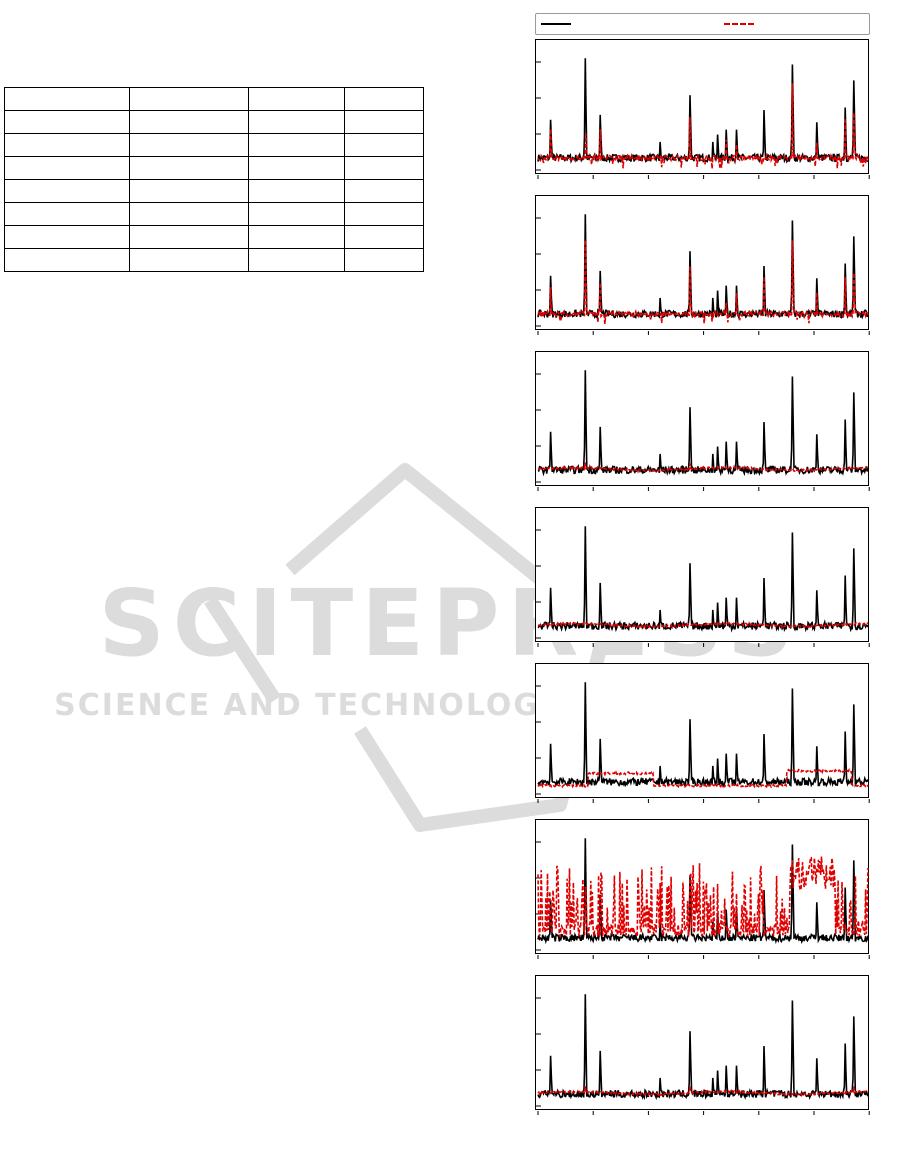 This screenshot has width=901, height=1166. I want to click on chart-panel-3-plot, so click(703, 430).